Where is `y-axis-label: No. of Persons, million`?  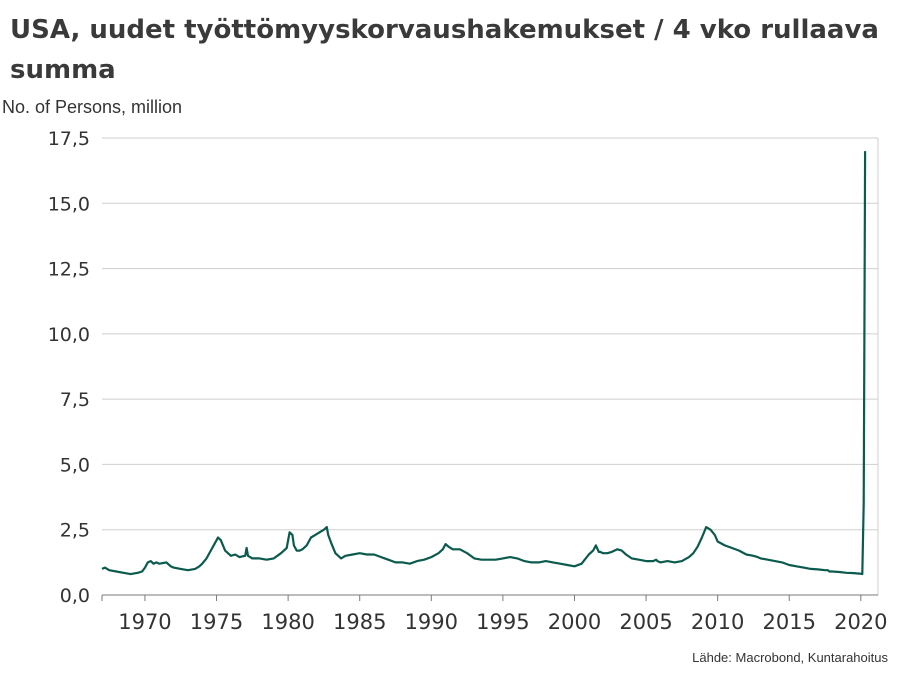
y-axis-label: No. of Persons, million is located at coordinates (92, 107).